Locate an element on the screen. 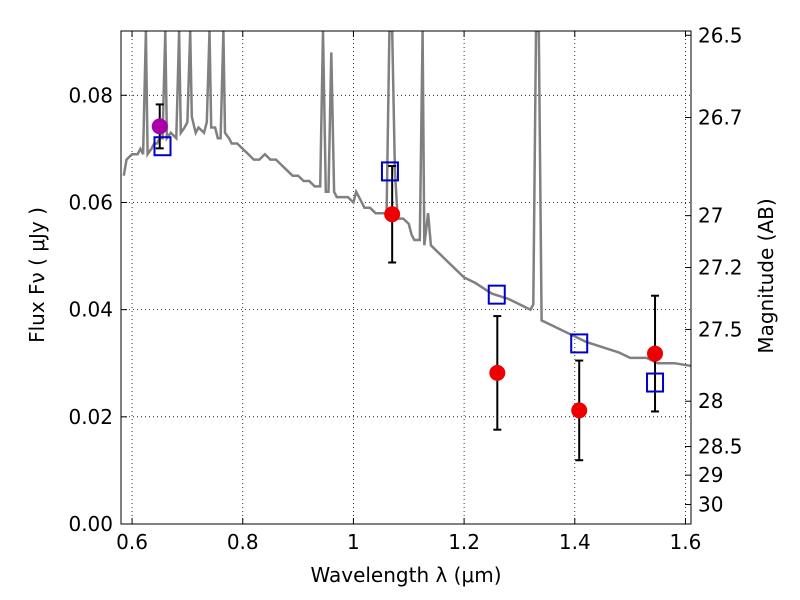 This screenshot has width=800, height=600. right-tick-label: 28 is located at coordinates (710, 401).